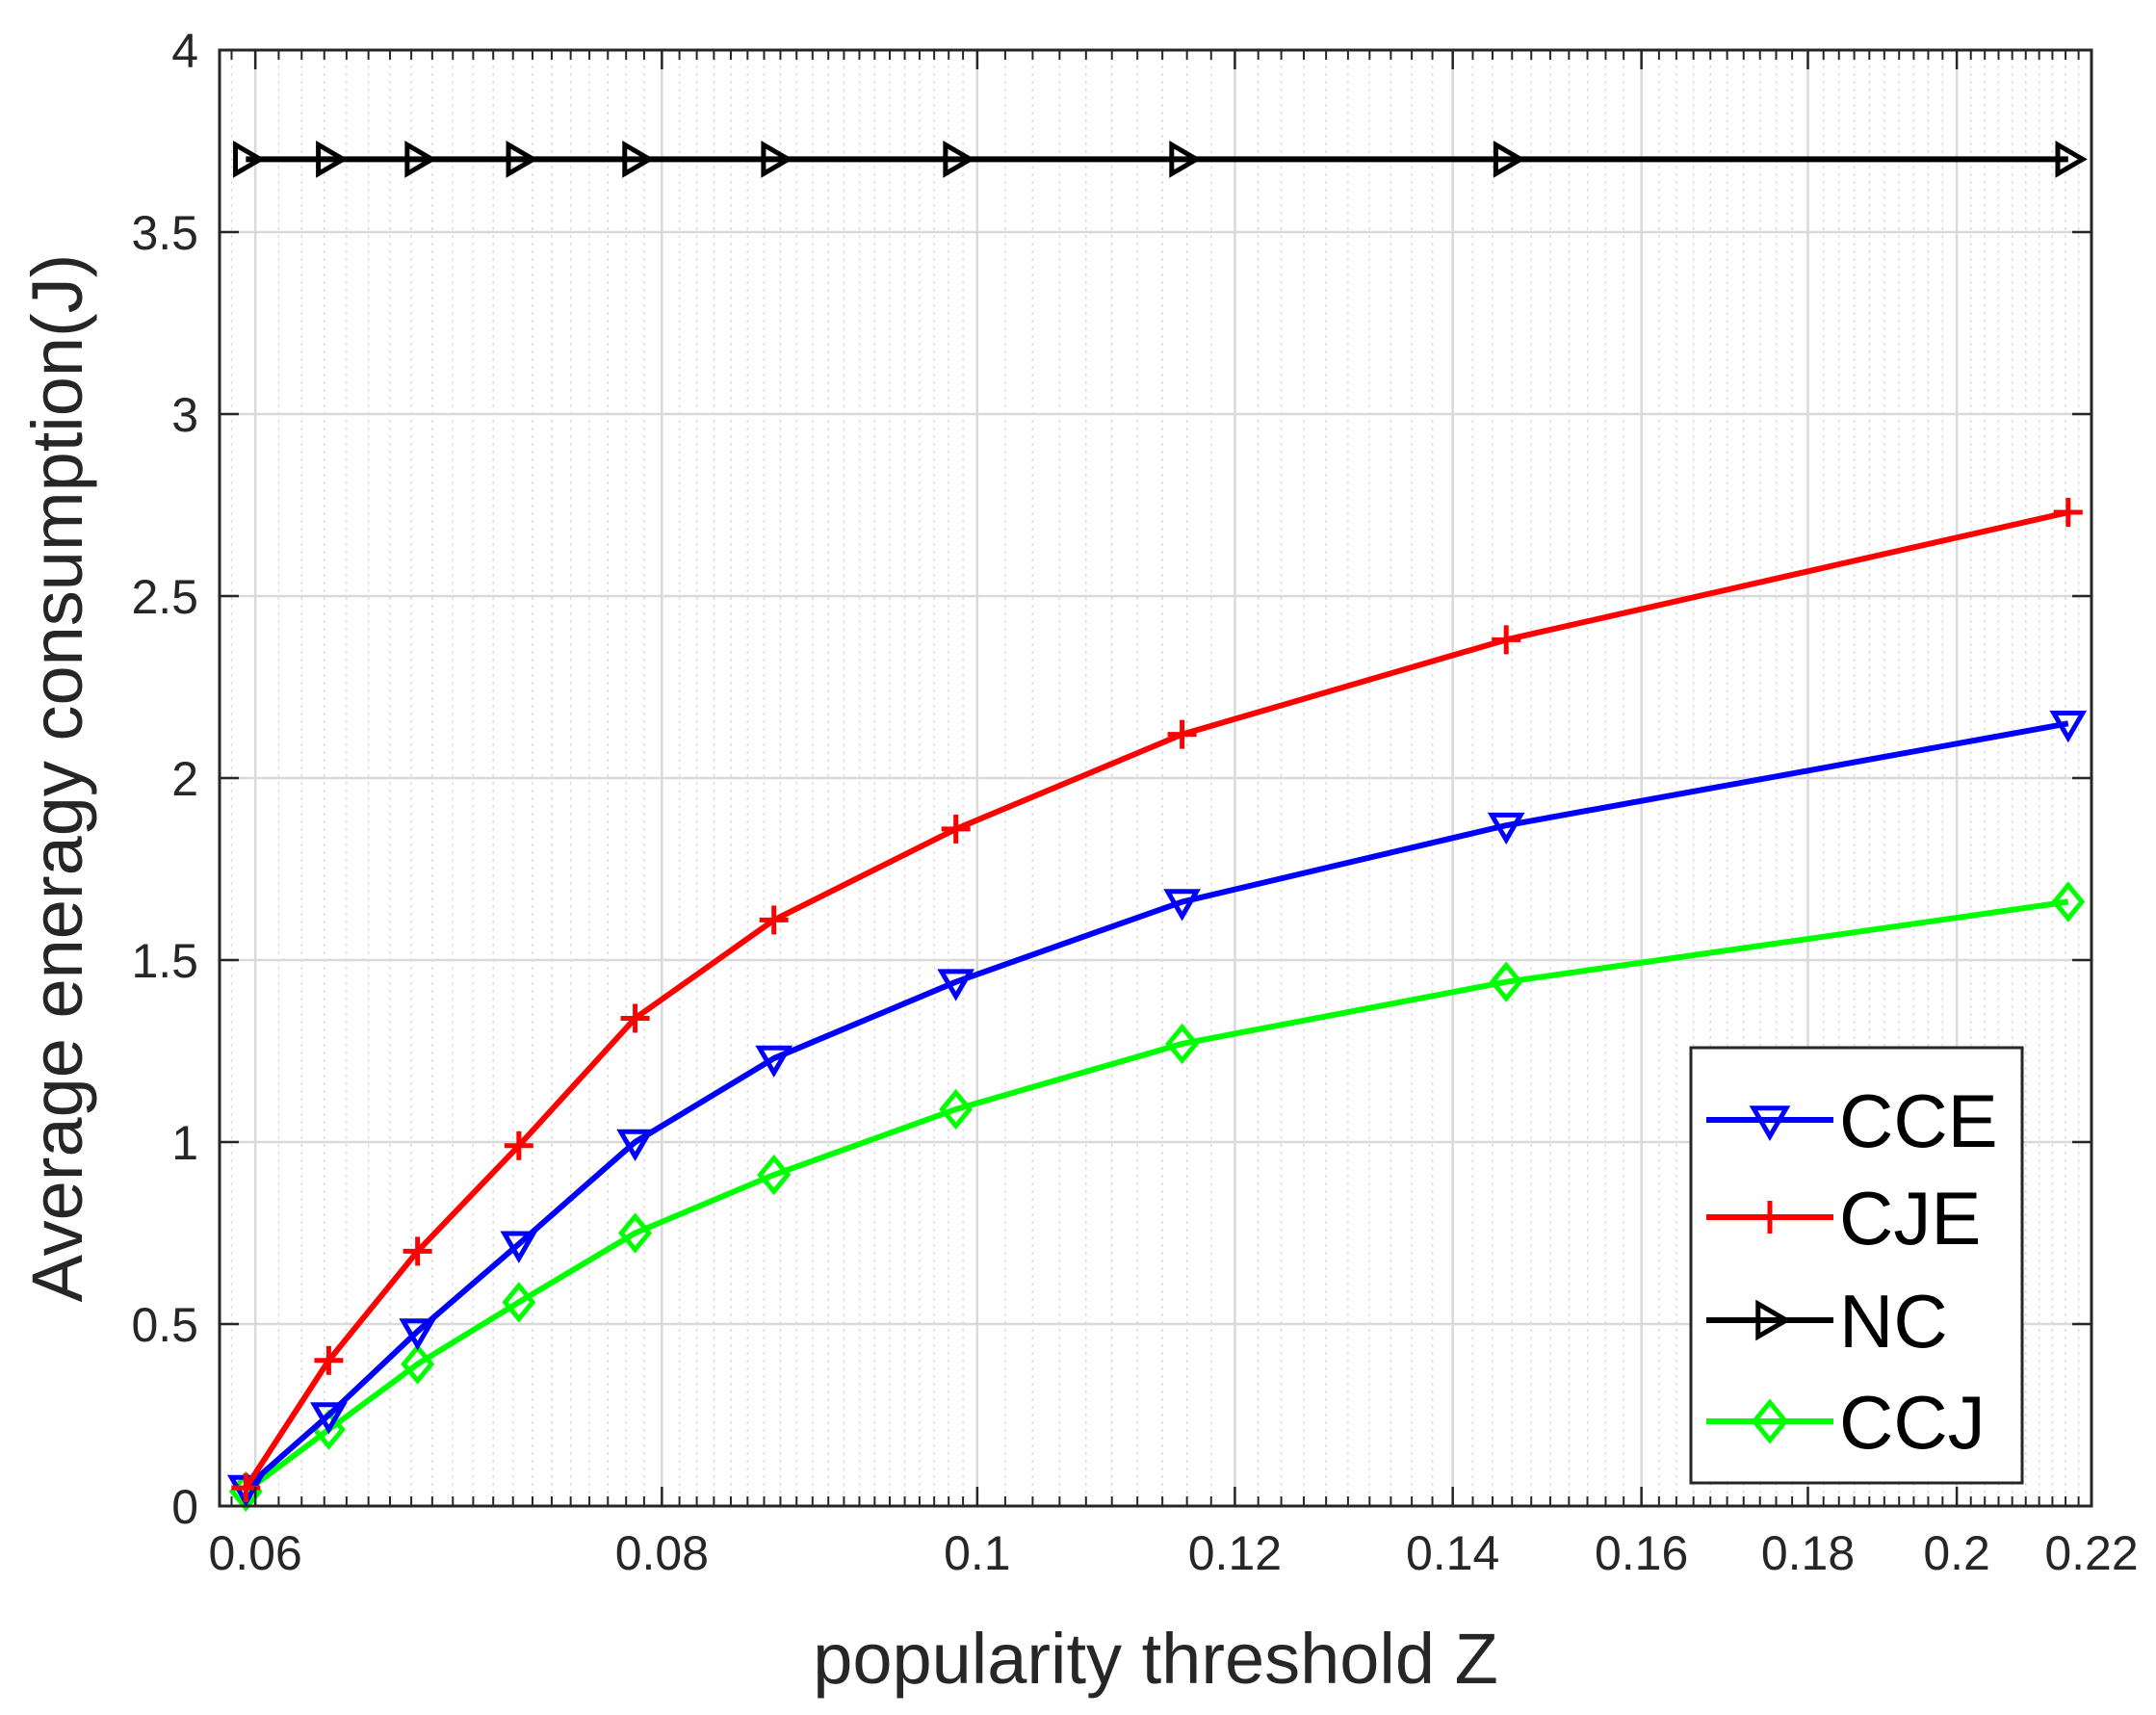 This screenshot has height=1715, width=2156. What do you see at coordinates (1827, 1321) in the screenshot?
I see `legend-item-nc: NC` at bounding box center [1827, 1321].